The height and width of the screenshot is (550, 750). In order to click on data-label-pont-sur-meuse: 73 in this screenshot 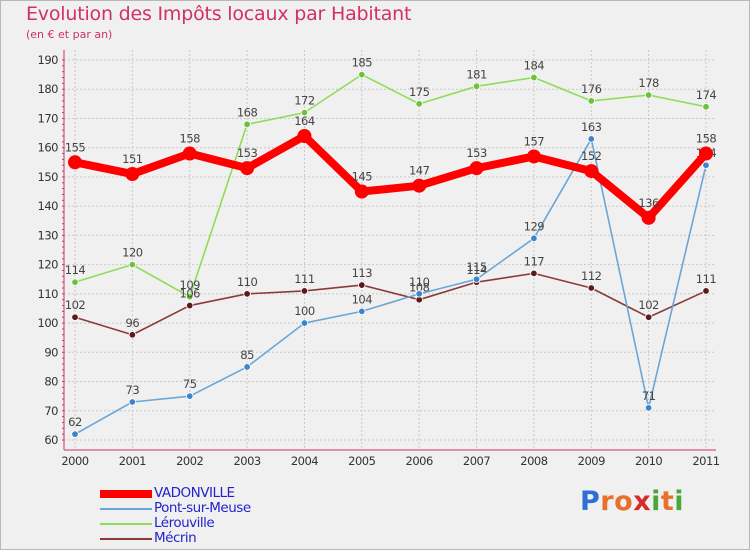, I will do `click(133, 390)`.